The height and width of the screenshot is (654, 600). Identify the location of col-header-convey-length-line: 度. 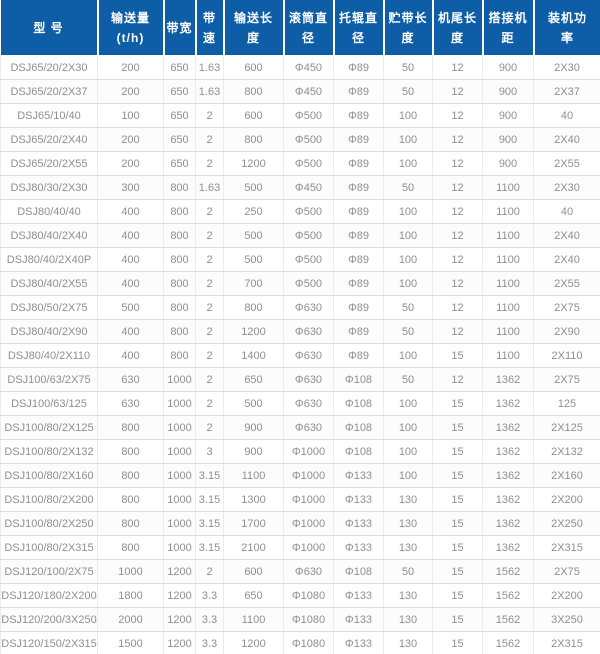
(253, 37).